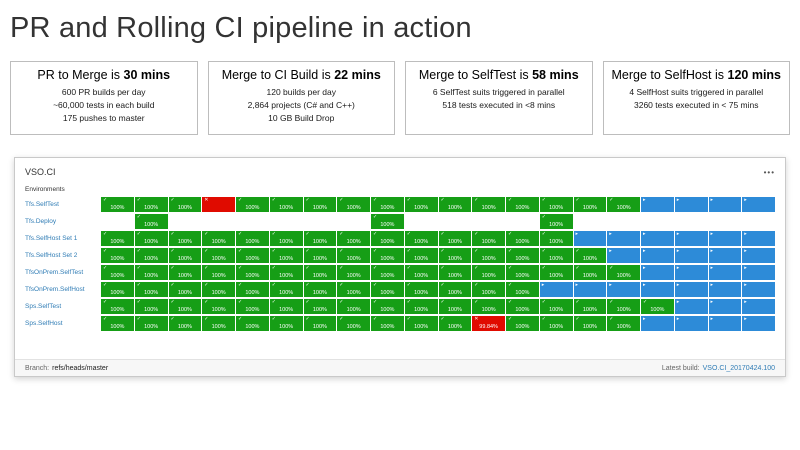  I want to click on environment-label: TfsOnPrem.SelfHost, so click(55, 289).